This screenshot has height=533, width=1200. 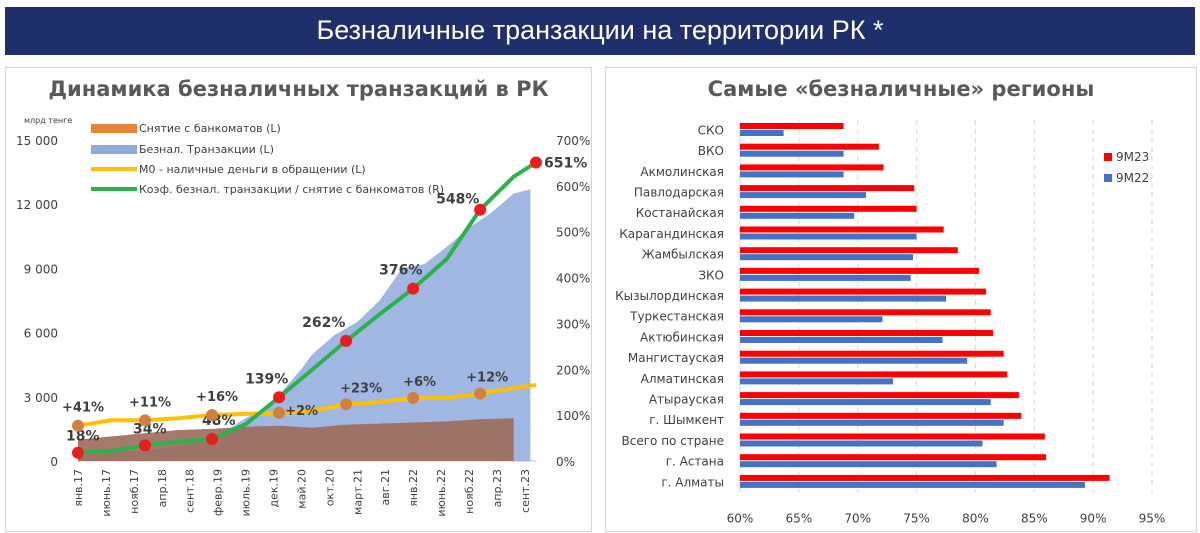 I want to click on category-label: Мангистауская, so click(x=676, y=358).